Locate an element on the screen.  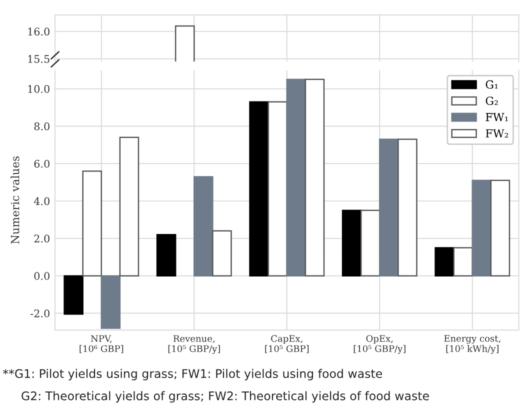
y-tick-label: 4.0 is located at coordinates (42, 201).